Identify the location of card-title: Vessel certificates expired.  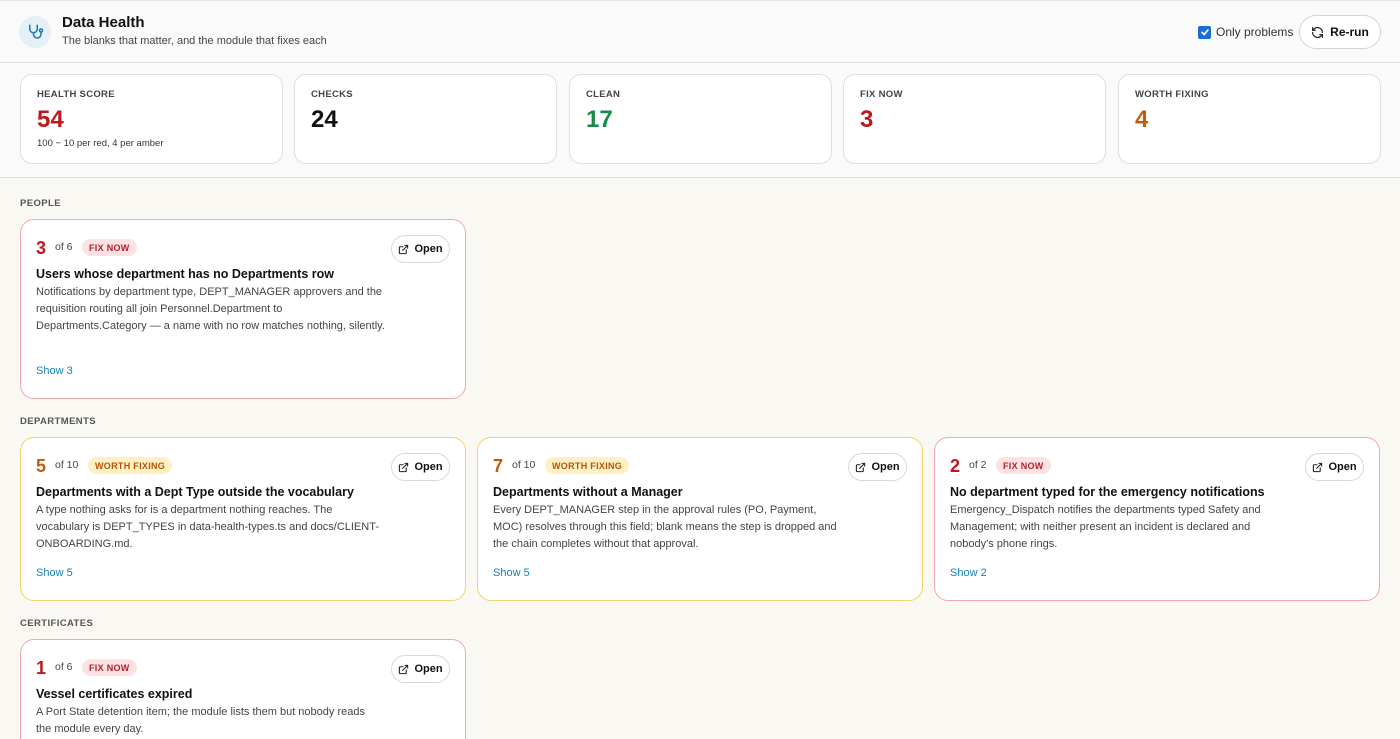
(114, 694).